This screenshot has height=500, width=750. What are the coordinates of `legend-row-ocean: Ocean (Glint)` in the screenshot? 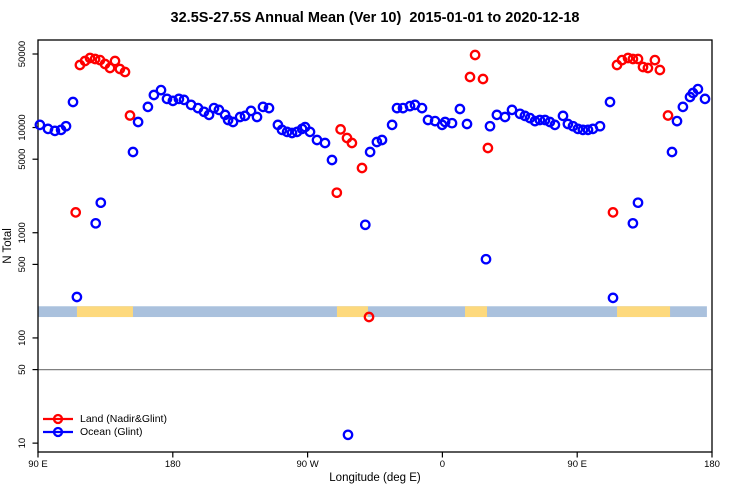 It's located at (104, 432).